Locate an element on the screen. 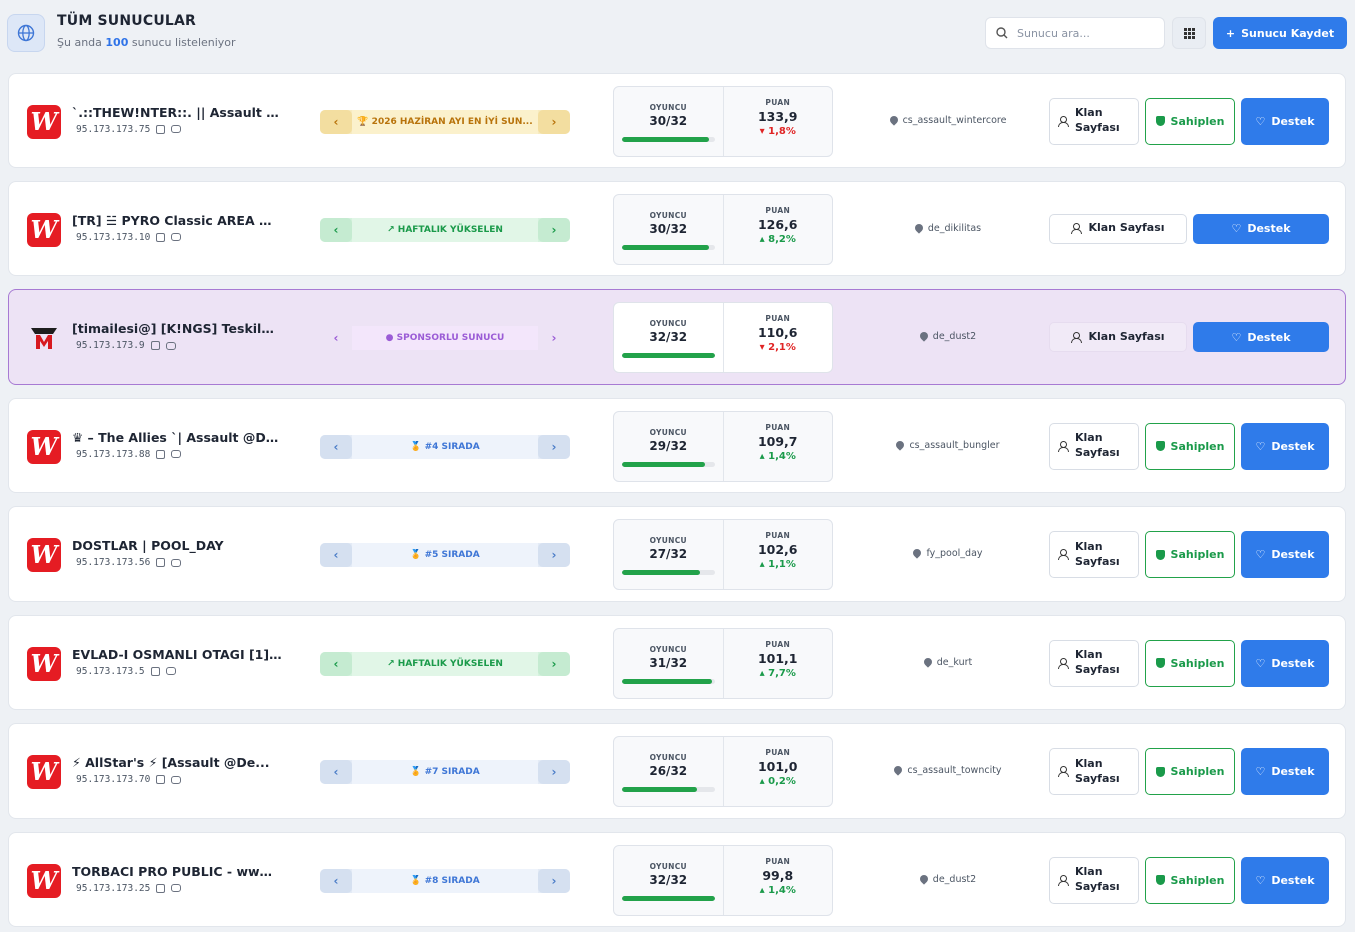 The image size is (1355, 932). subtitle-prefix: Şu anda is located at coordinates (79, 42).